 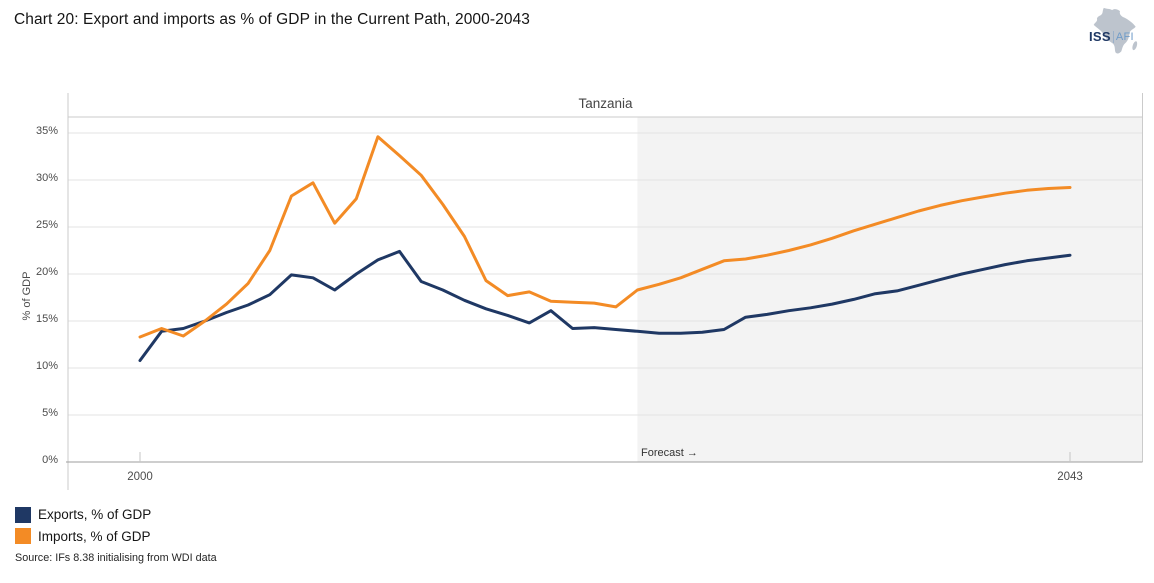 I want to click on chart-legend: Exports, % of GDP Imports, % of GDP, so click(x=83, y=525).